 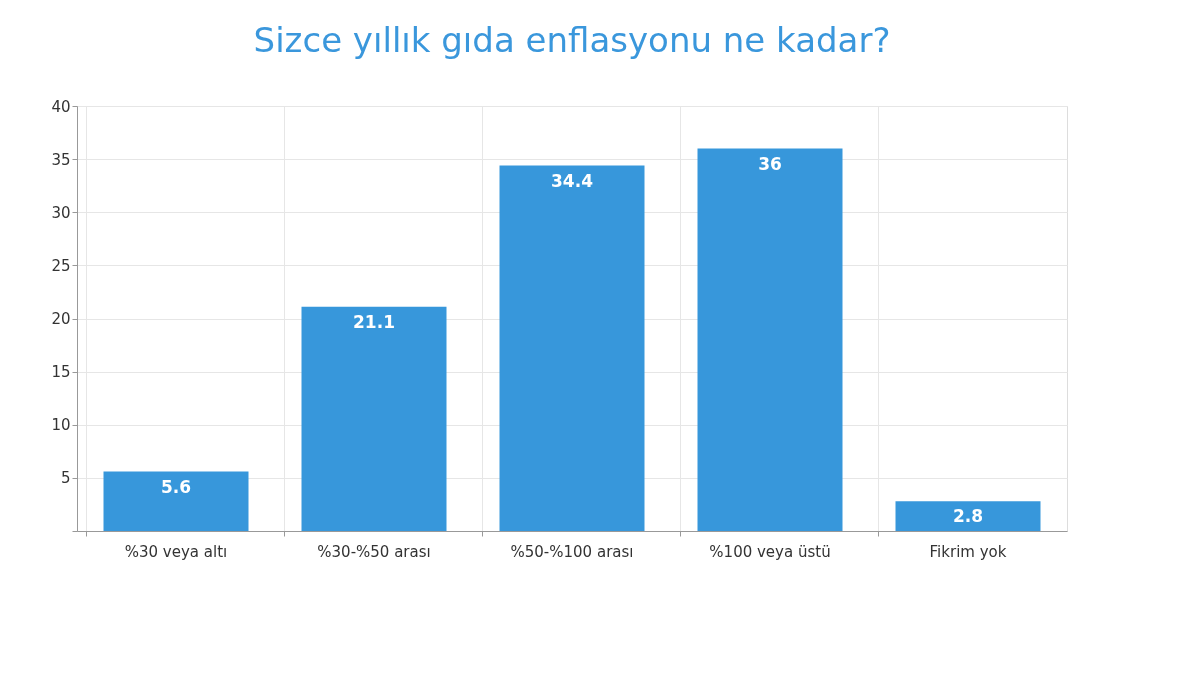 What do you see at coordinates (176, 486) in the screenshot?
I see `data-label: 5.6` at bounding box center [176, 486].